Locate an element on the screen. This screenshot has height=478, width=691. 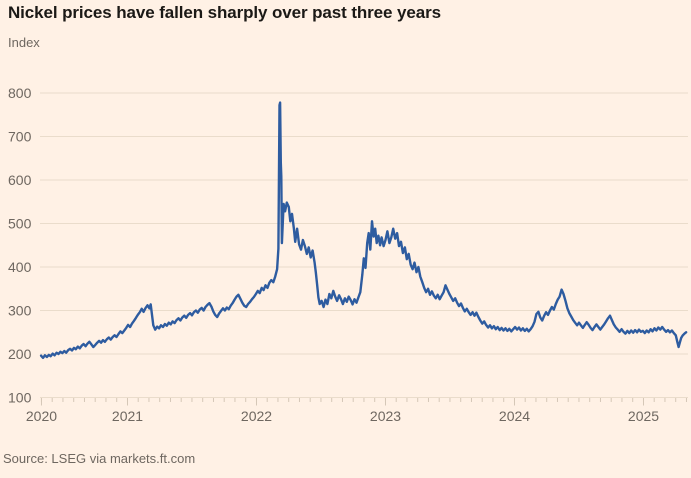
y-tick-label: 700 is located at coordinates (20, 137).